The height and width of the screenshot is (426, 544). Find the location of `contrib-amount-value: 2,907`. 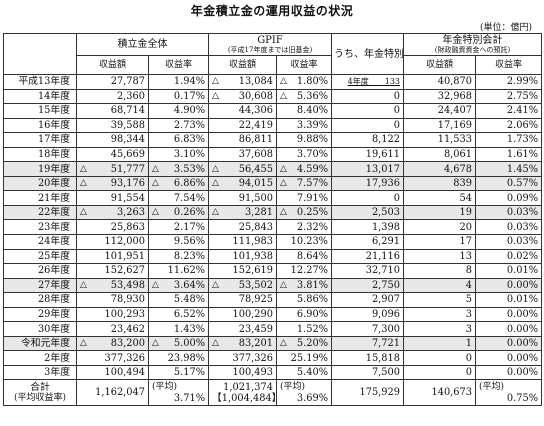

contrib-amount-value: 2,907 is located at coordinates (385, 300).